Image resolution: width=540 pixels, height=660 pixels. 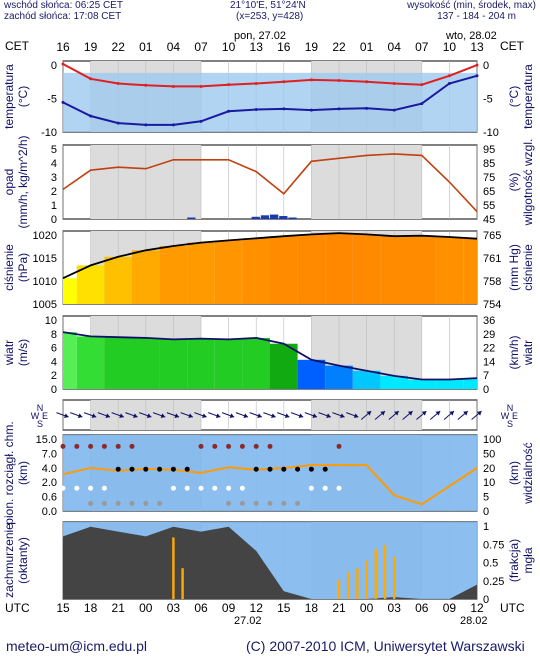 I want to click on utc-hour-tick: 09, so click(x=229, y=608).